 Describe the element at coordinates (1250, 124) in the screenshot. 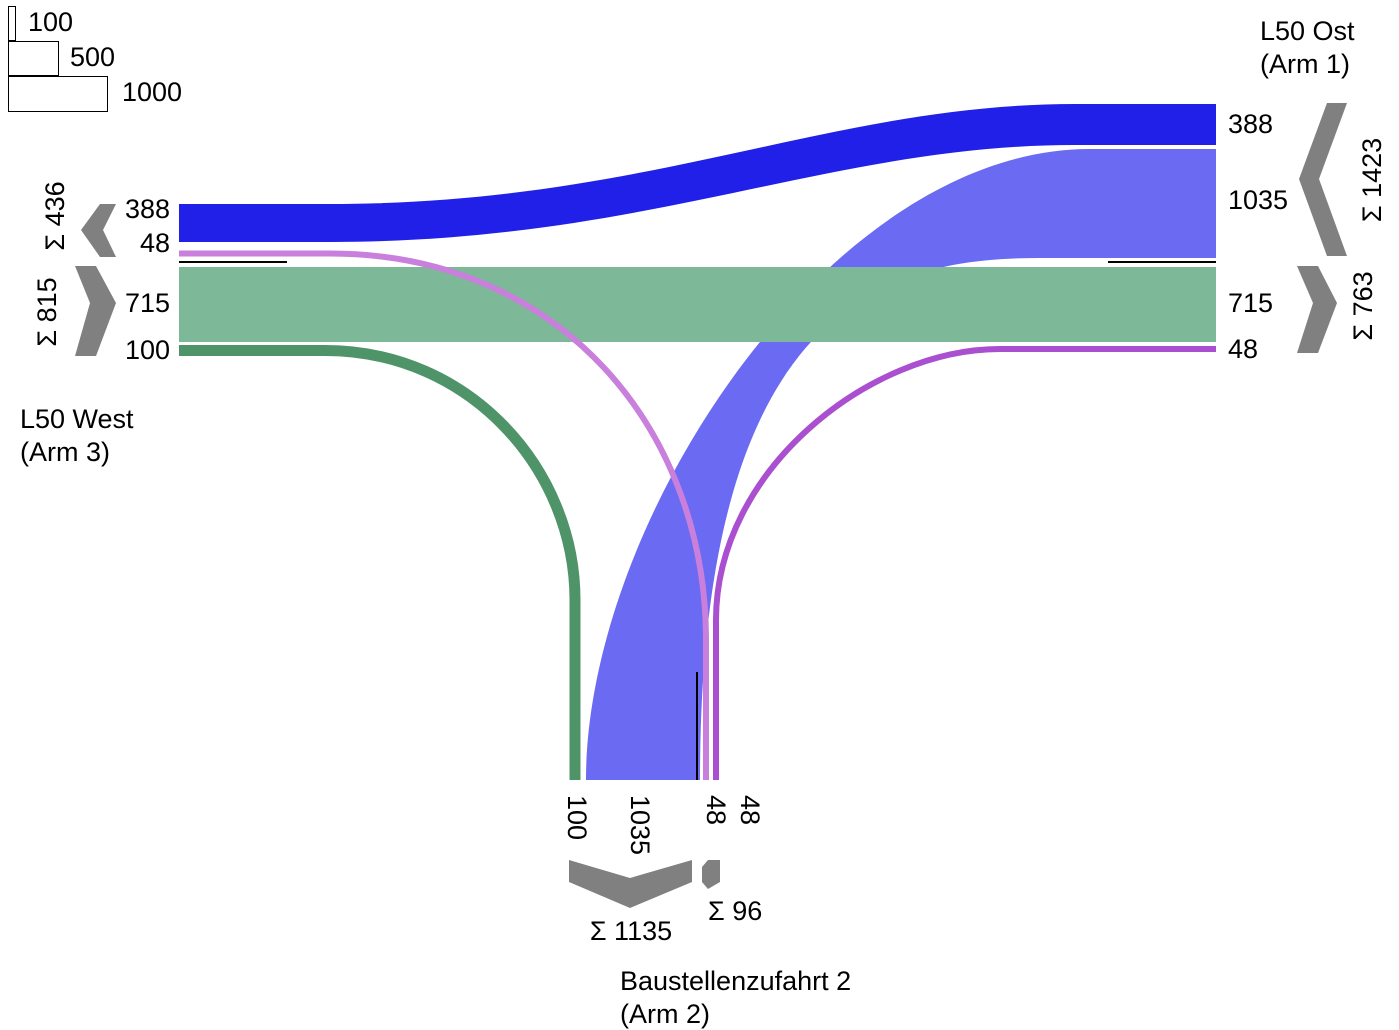

I see `east-value-388: 388` at that location.